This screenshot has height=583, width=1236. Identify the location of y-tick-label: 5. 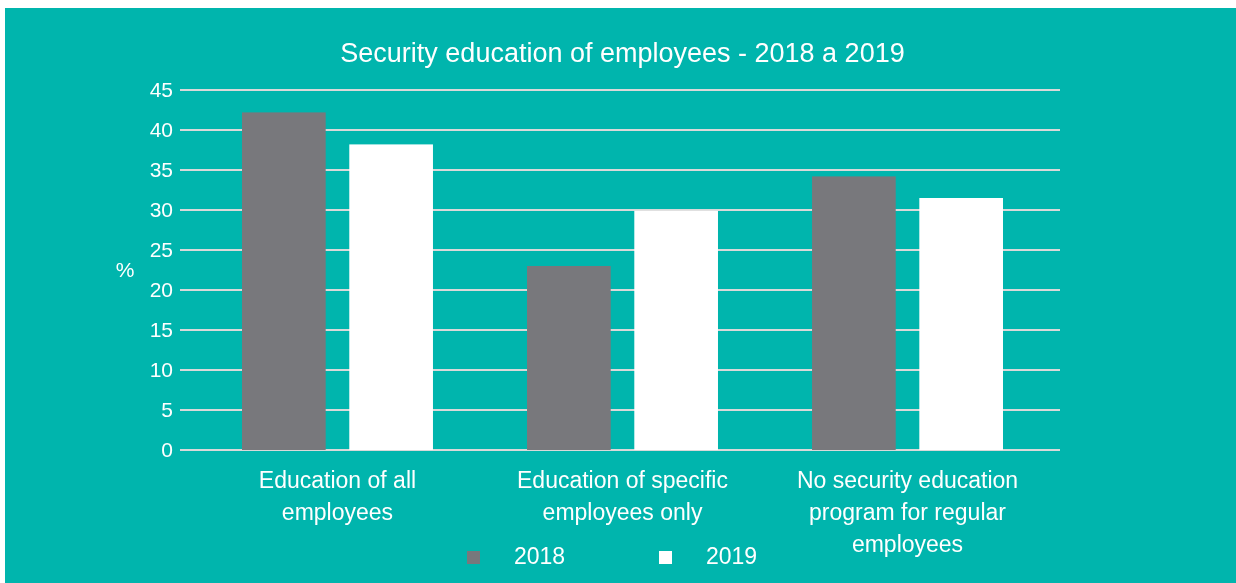
(167, 410).